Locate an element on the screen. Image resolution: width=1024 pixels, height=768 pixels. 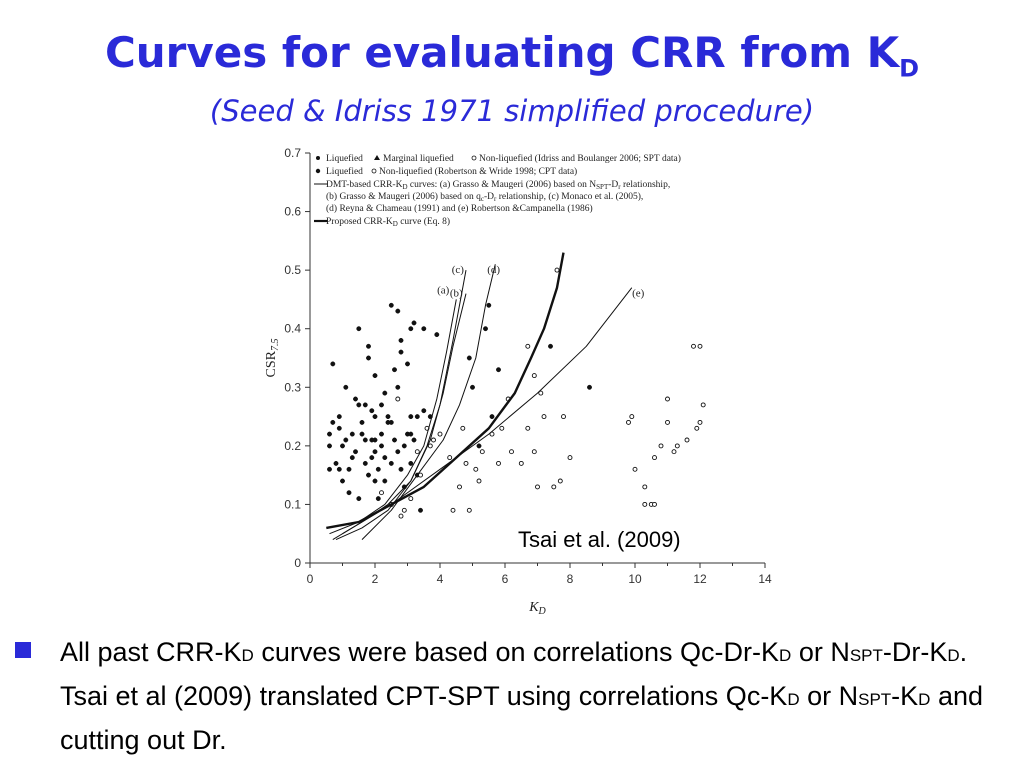
legend-text-part: relationship, is located at coordinates (646, 185).